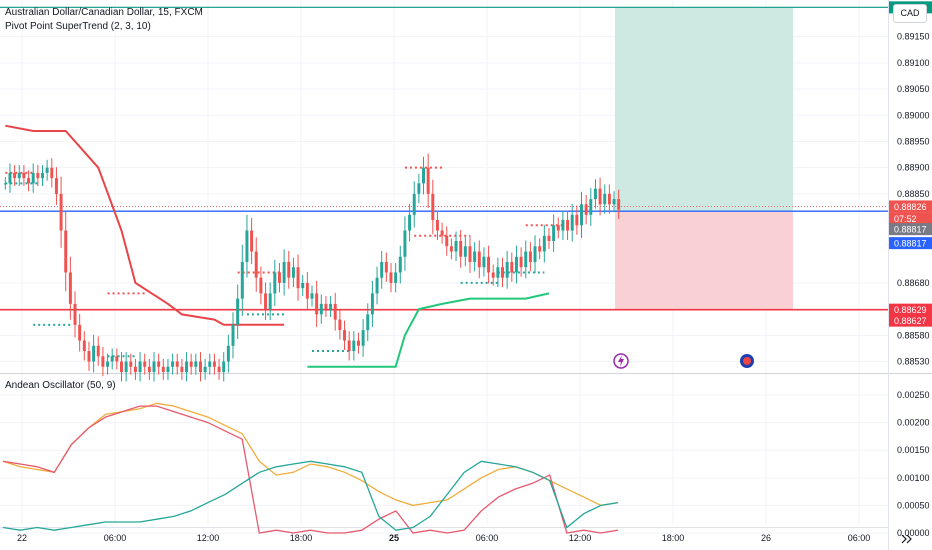 The height and width of the screenshot is (550, 932). I want to click on price-tag-last: 0.88826, so click(910, 206).